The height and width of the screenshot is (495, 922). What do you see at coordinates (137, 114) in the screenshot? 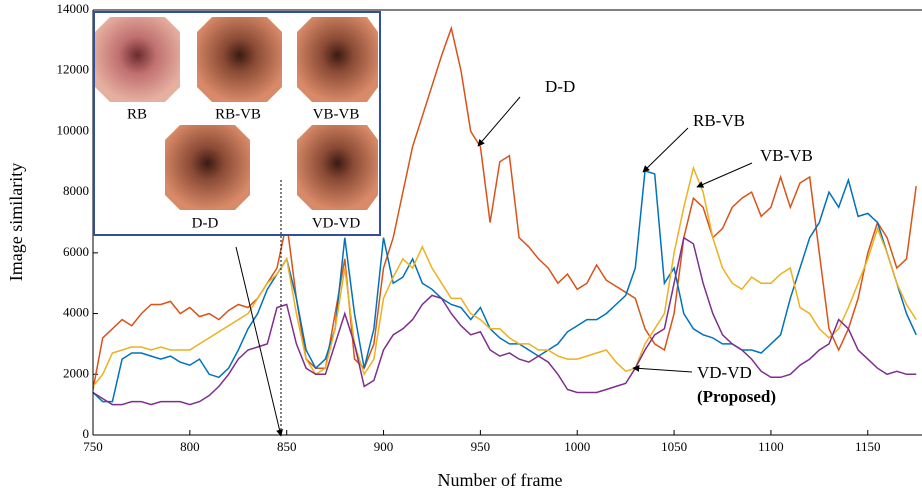
I see `inset-label: RB` at bounding box center [137, 114].